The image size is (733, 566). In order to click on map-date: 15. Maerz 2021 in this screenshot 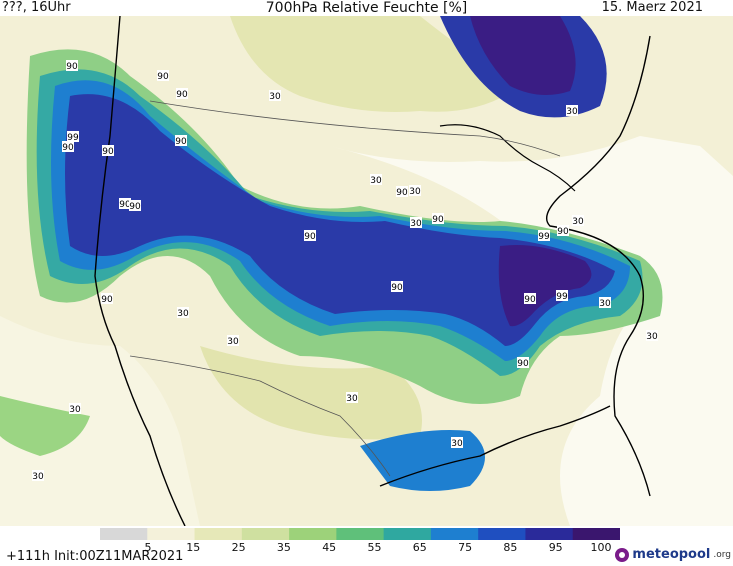, I will do `click(652, 7)`.